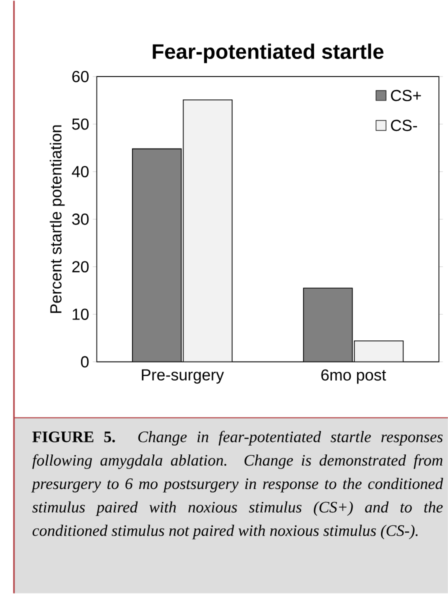  What do you see at coordinates (80, 76) in the screenshot?
I see `y-tick-label: 60` at bounding box center [80, 76].